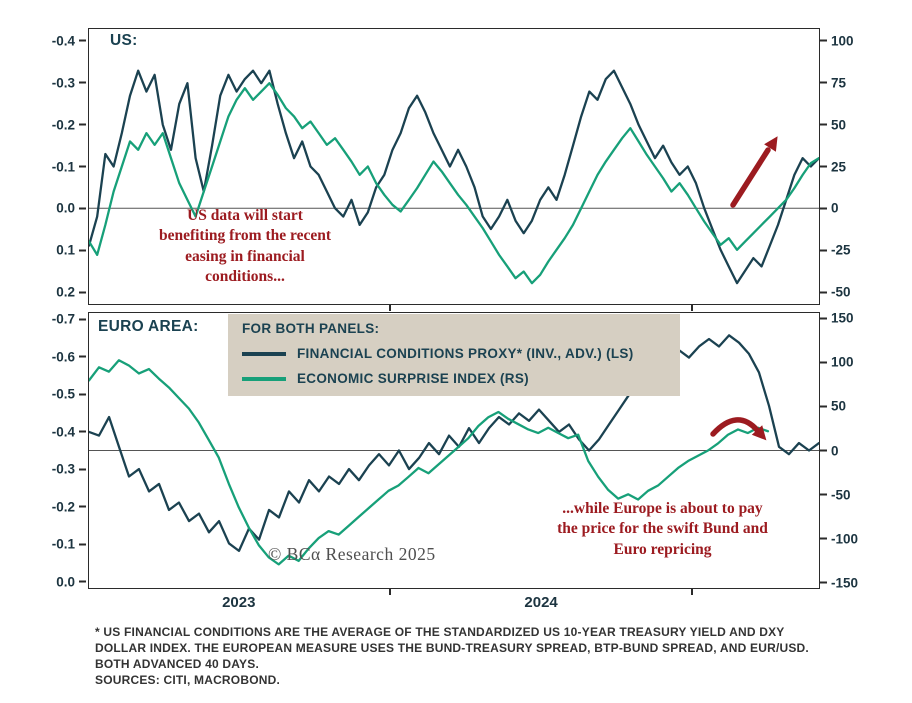 Image resolution: width=912 pixels, height=703 pixels. Describe the element at coordinates (865, 450) in the screenshot. I see `euro-right-axis: 150 100 50 0 -50 -100 -150` at that location.